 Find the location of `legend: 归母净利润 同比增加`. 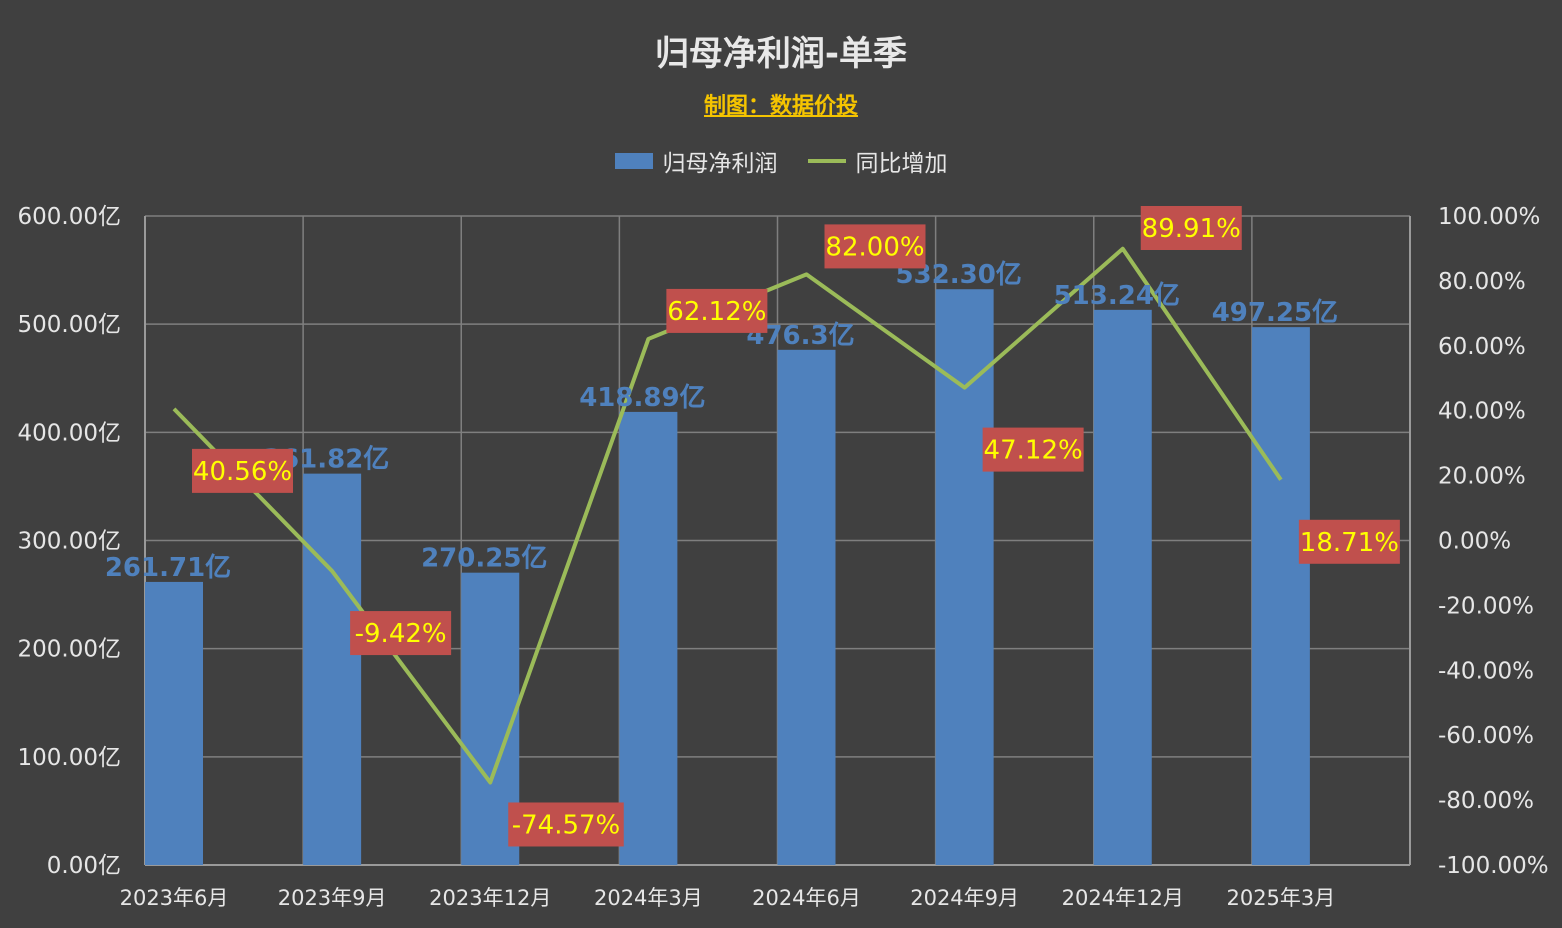

legend: 归母净利润 同比增加 is located at coordinates (781, 161).